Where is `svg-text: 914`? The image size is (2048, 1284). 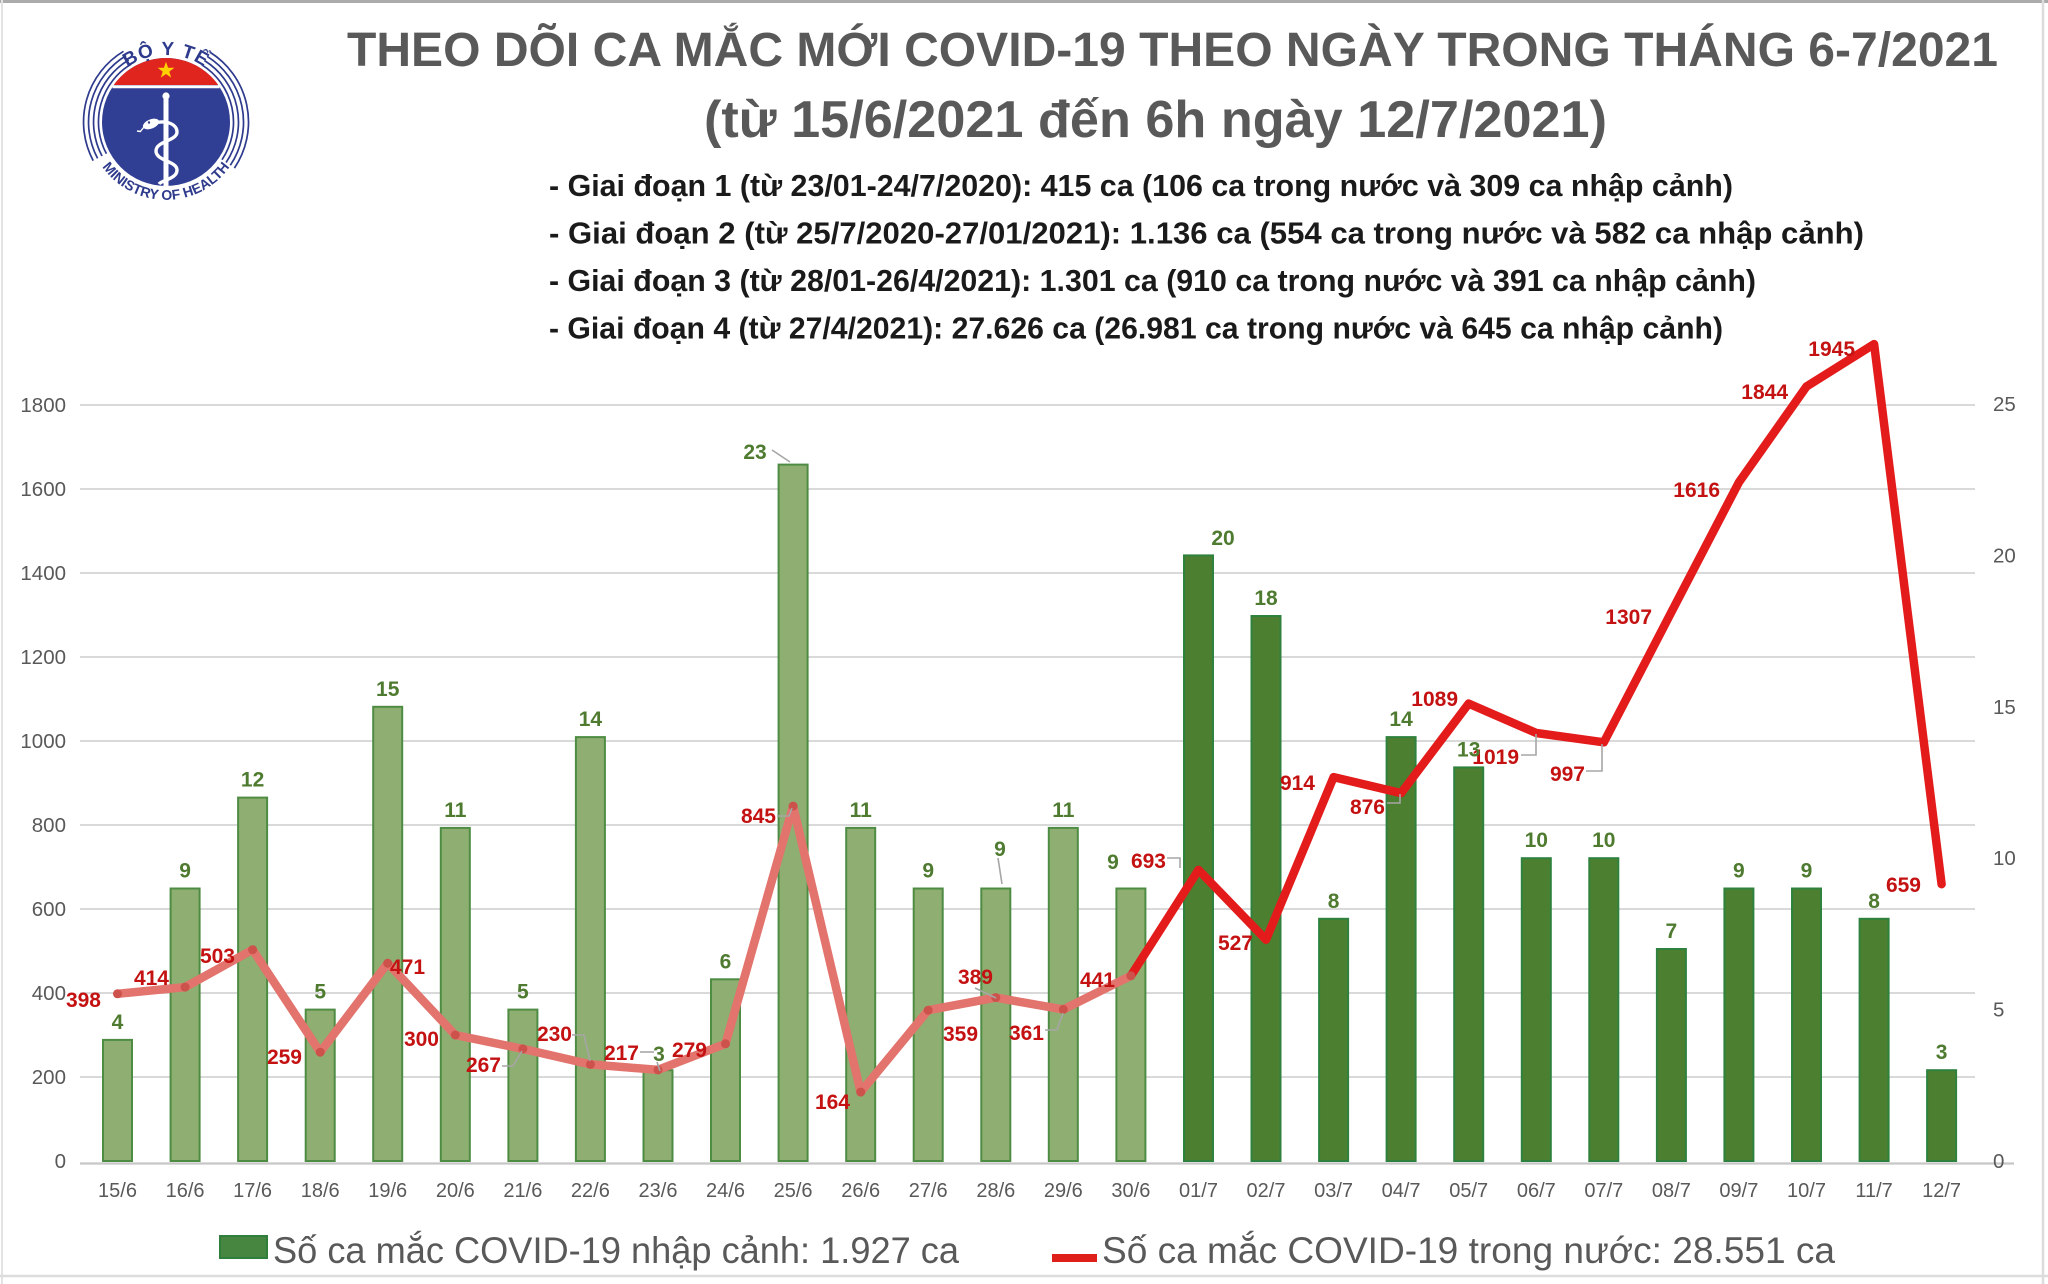 svg-text: 914 is located at coordinates (1297, 783).